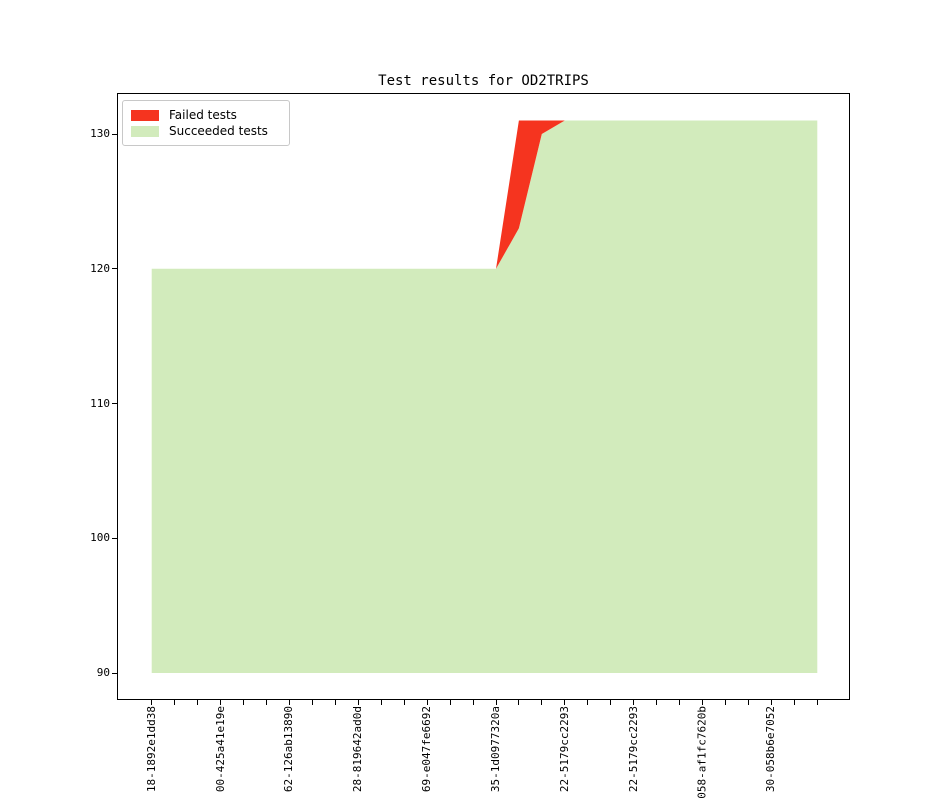  Describe the element at coordinates (145, 131) in the screenshot. I see `succeeded-swatch-icon` at that location.